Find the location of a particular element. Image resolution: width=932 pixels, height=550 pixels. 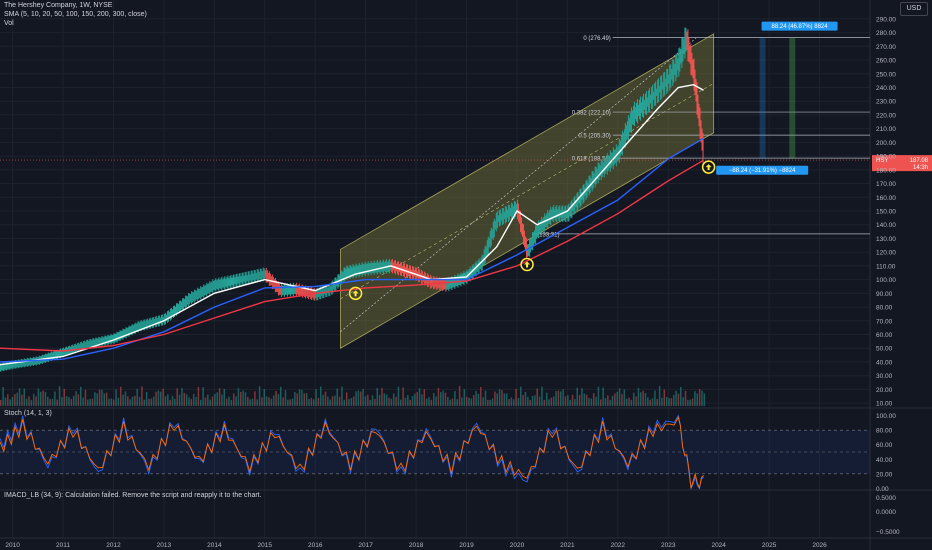

price-tick-label: 270.00 is located at coordinates (886, 47).